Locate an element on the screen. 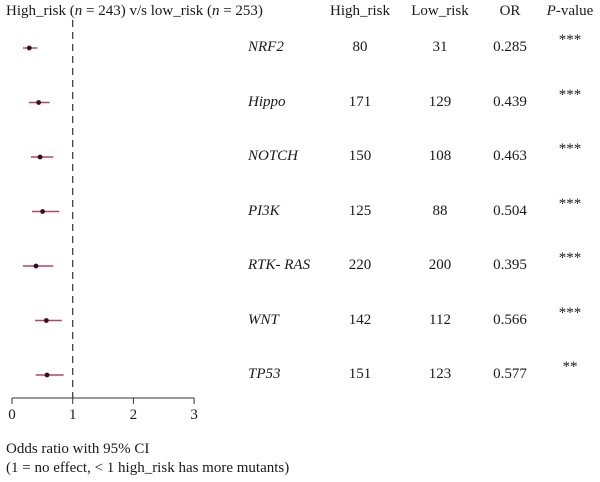 The height and width of the screenshot is (482, 600). column-header-p-value: P-value is located at coordinates (570, 11).